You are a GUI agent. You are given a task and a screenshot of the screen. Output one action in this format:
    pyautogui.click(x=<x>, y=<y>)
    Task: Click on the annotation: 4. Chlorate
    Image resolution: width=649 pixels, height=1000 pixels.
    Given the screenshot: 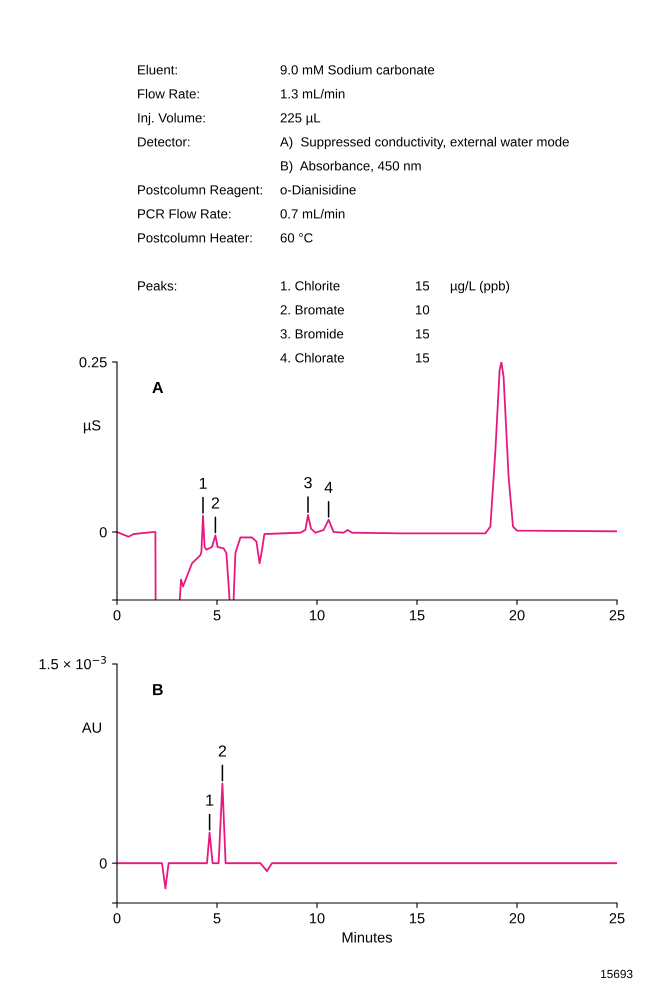 What is the action you would take?
    pyautogui.click(x=312, y=357)
    